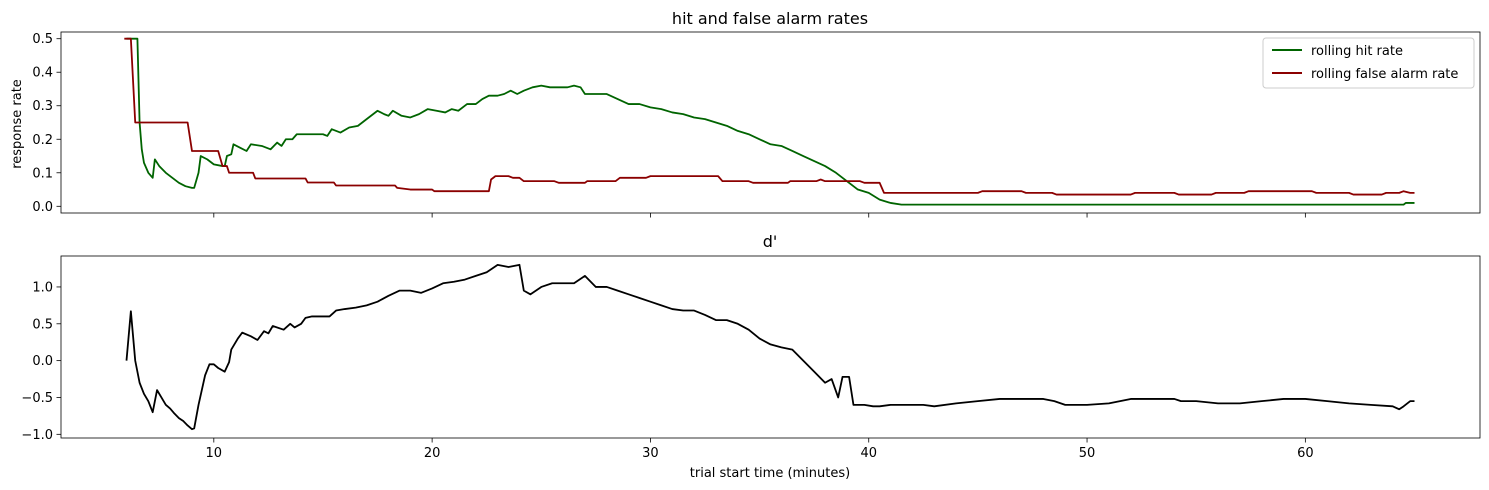  What do you see at coordinates (770, 241) in the screenshot?
I see `bottom-panel-title: d'` at bounding box center [770, 241].